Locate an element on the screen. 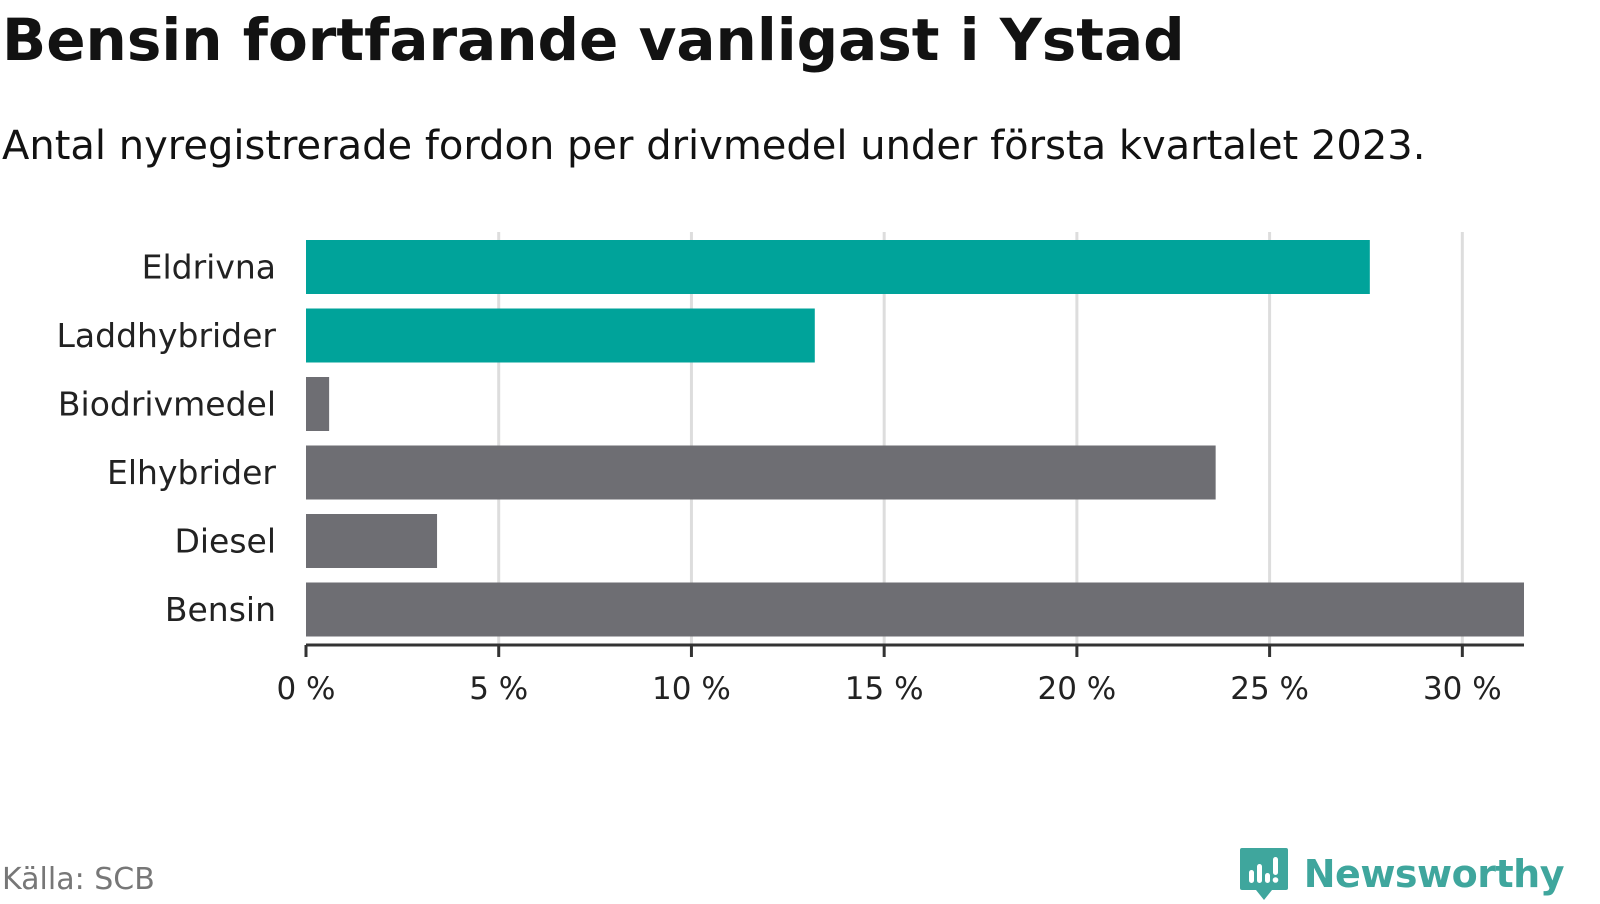 This screenshot has width=1600, height=904. x-tick-label: 20 % is located at coordinates (1077, 689).